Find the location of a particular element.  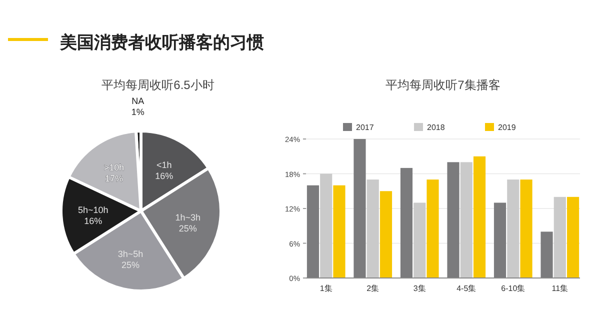

legend-label: 2018 is located at coordinates (436, 127).